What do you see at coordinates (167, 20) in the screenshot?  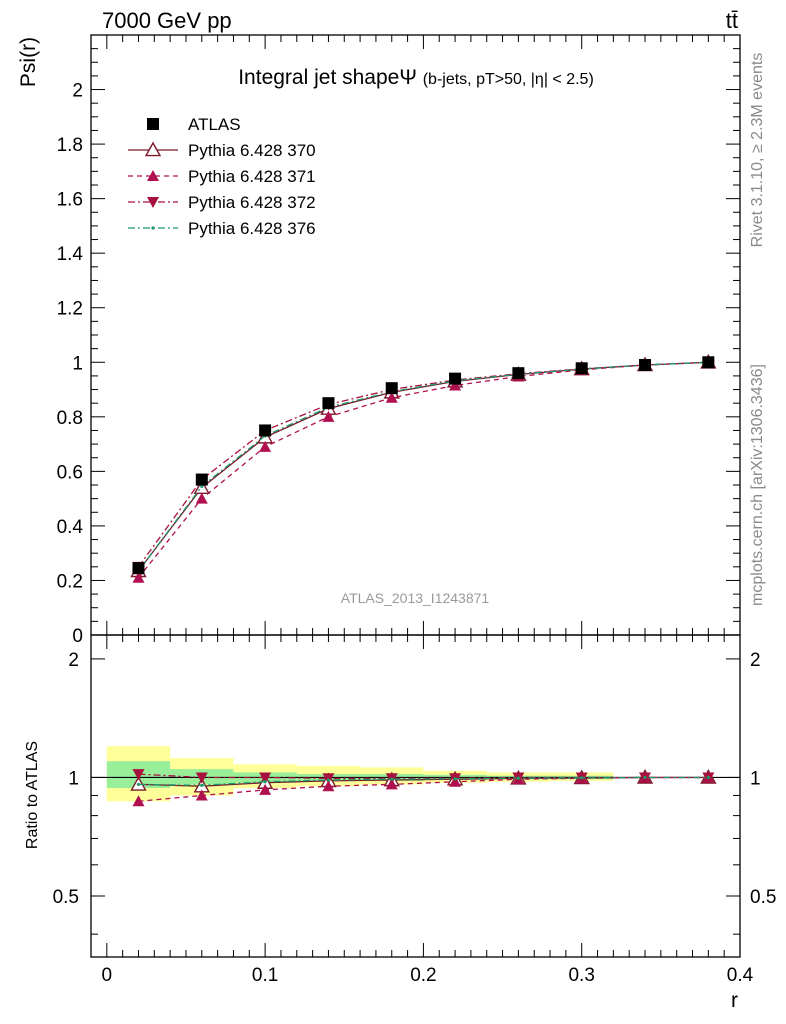 I see `header-left-label: 7000 GeV pp` at bounding box center [167, 20].